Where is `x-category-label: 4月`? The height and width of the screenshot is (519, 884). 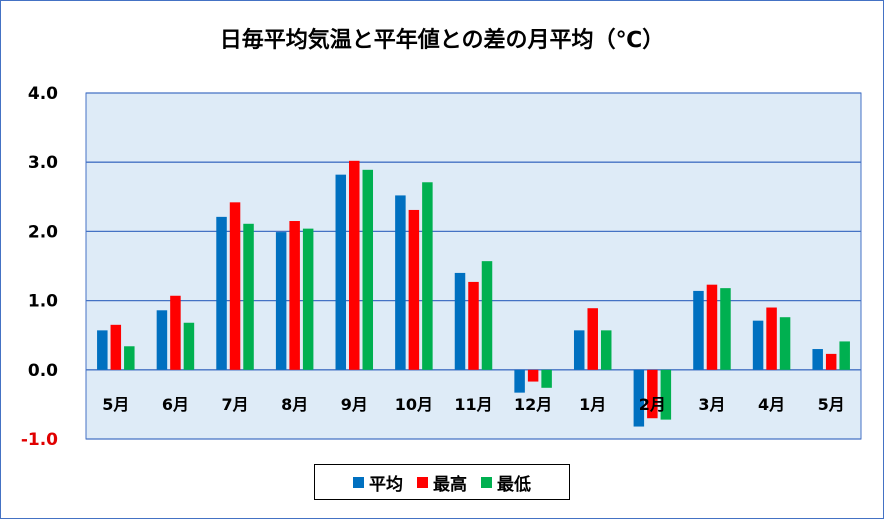
x-category-label: 4月 is located at coordinates (771, 404).